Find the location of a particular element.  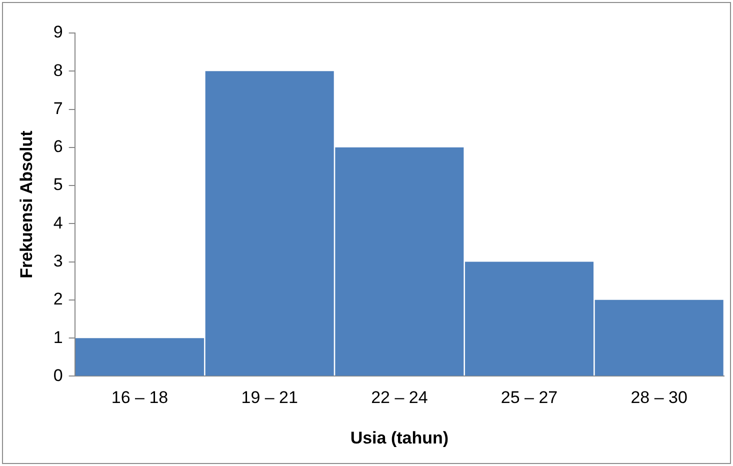

y-tick-label: 8 is located at coordinates (58, 70).